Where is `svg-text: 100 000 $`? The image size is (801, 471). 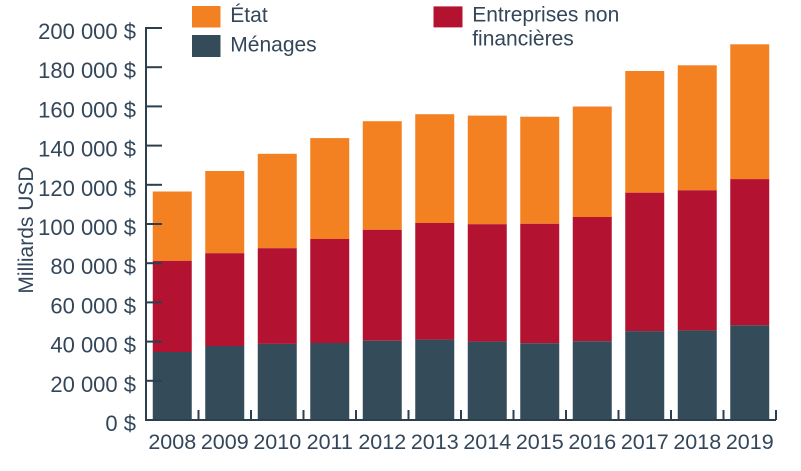
svg-text: 100 000 $ is located at coordinates (87, 227).